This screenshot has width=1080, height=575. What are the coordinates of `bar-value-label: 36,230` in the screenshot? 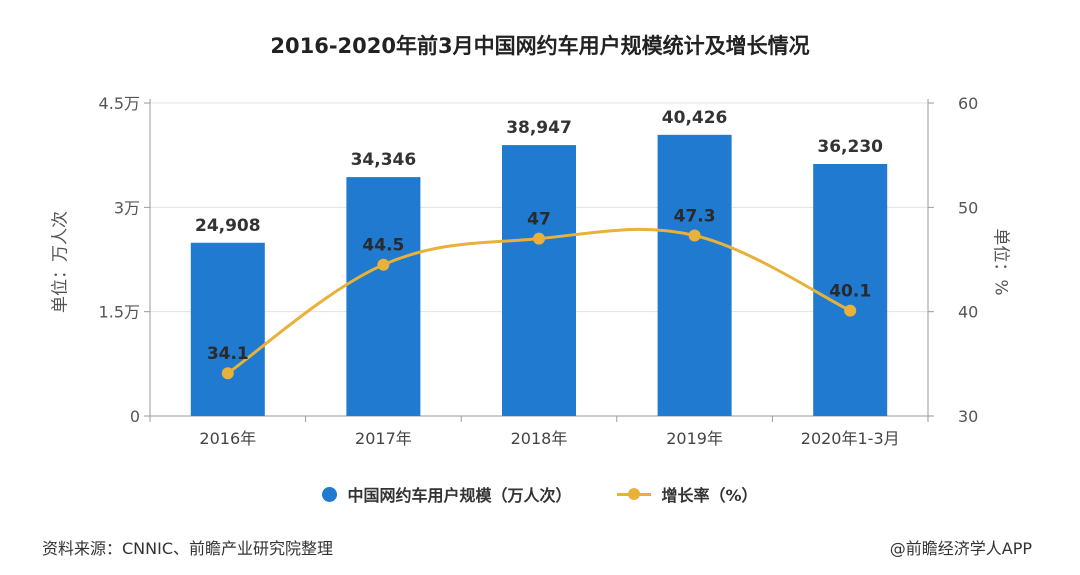 It's located at (850, 147).